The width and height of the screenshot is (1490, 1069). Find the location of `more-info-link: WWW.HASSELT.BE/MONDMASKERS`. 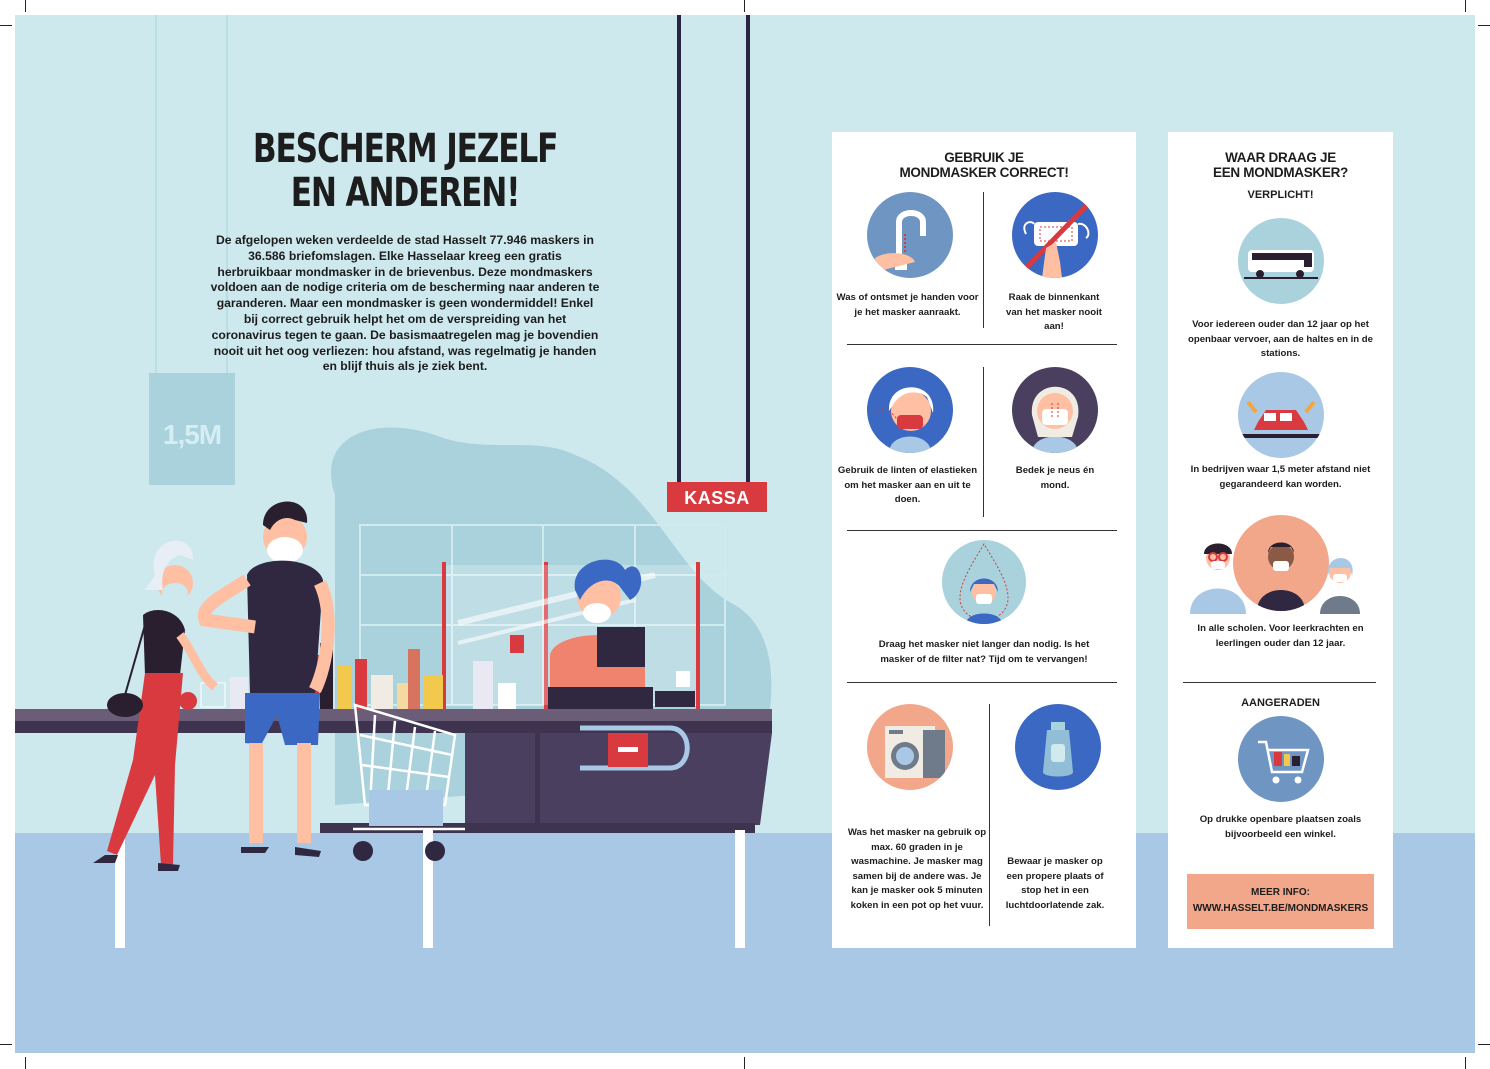

more-info-link: WWW.HASSELT.BE/MONDMASKERS is located at coordinates (1280, 908).